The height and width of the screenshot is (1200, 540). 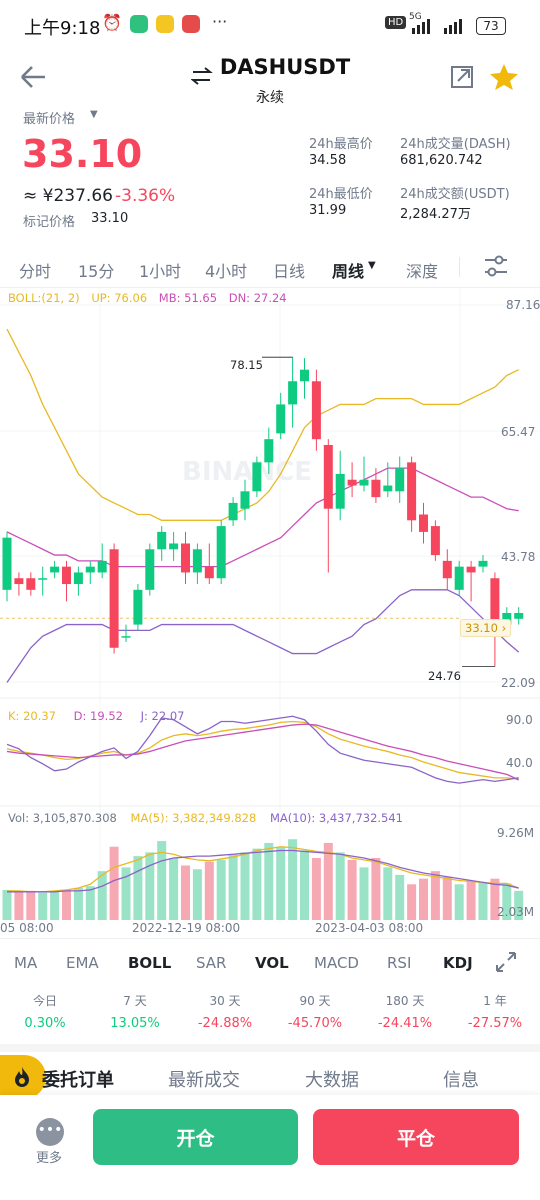 I want to click on high-label: 24h最高价, so click(x=341, y=144).